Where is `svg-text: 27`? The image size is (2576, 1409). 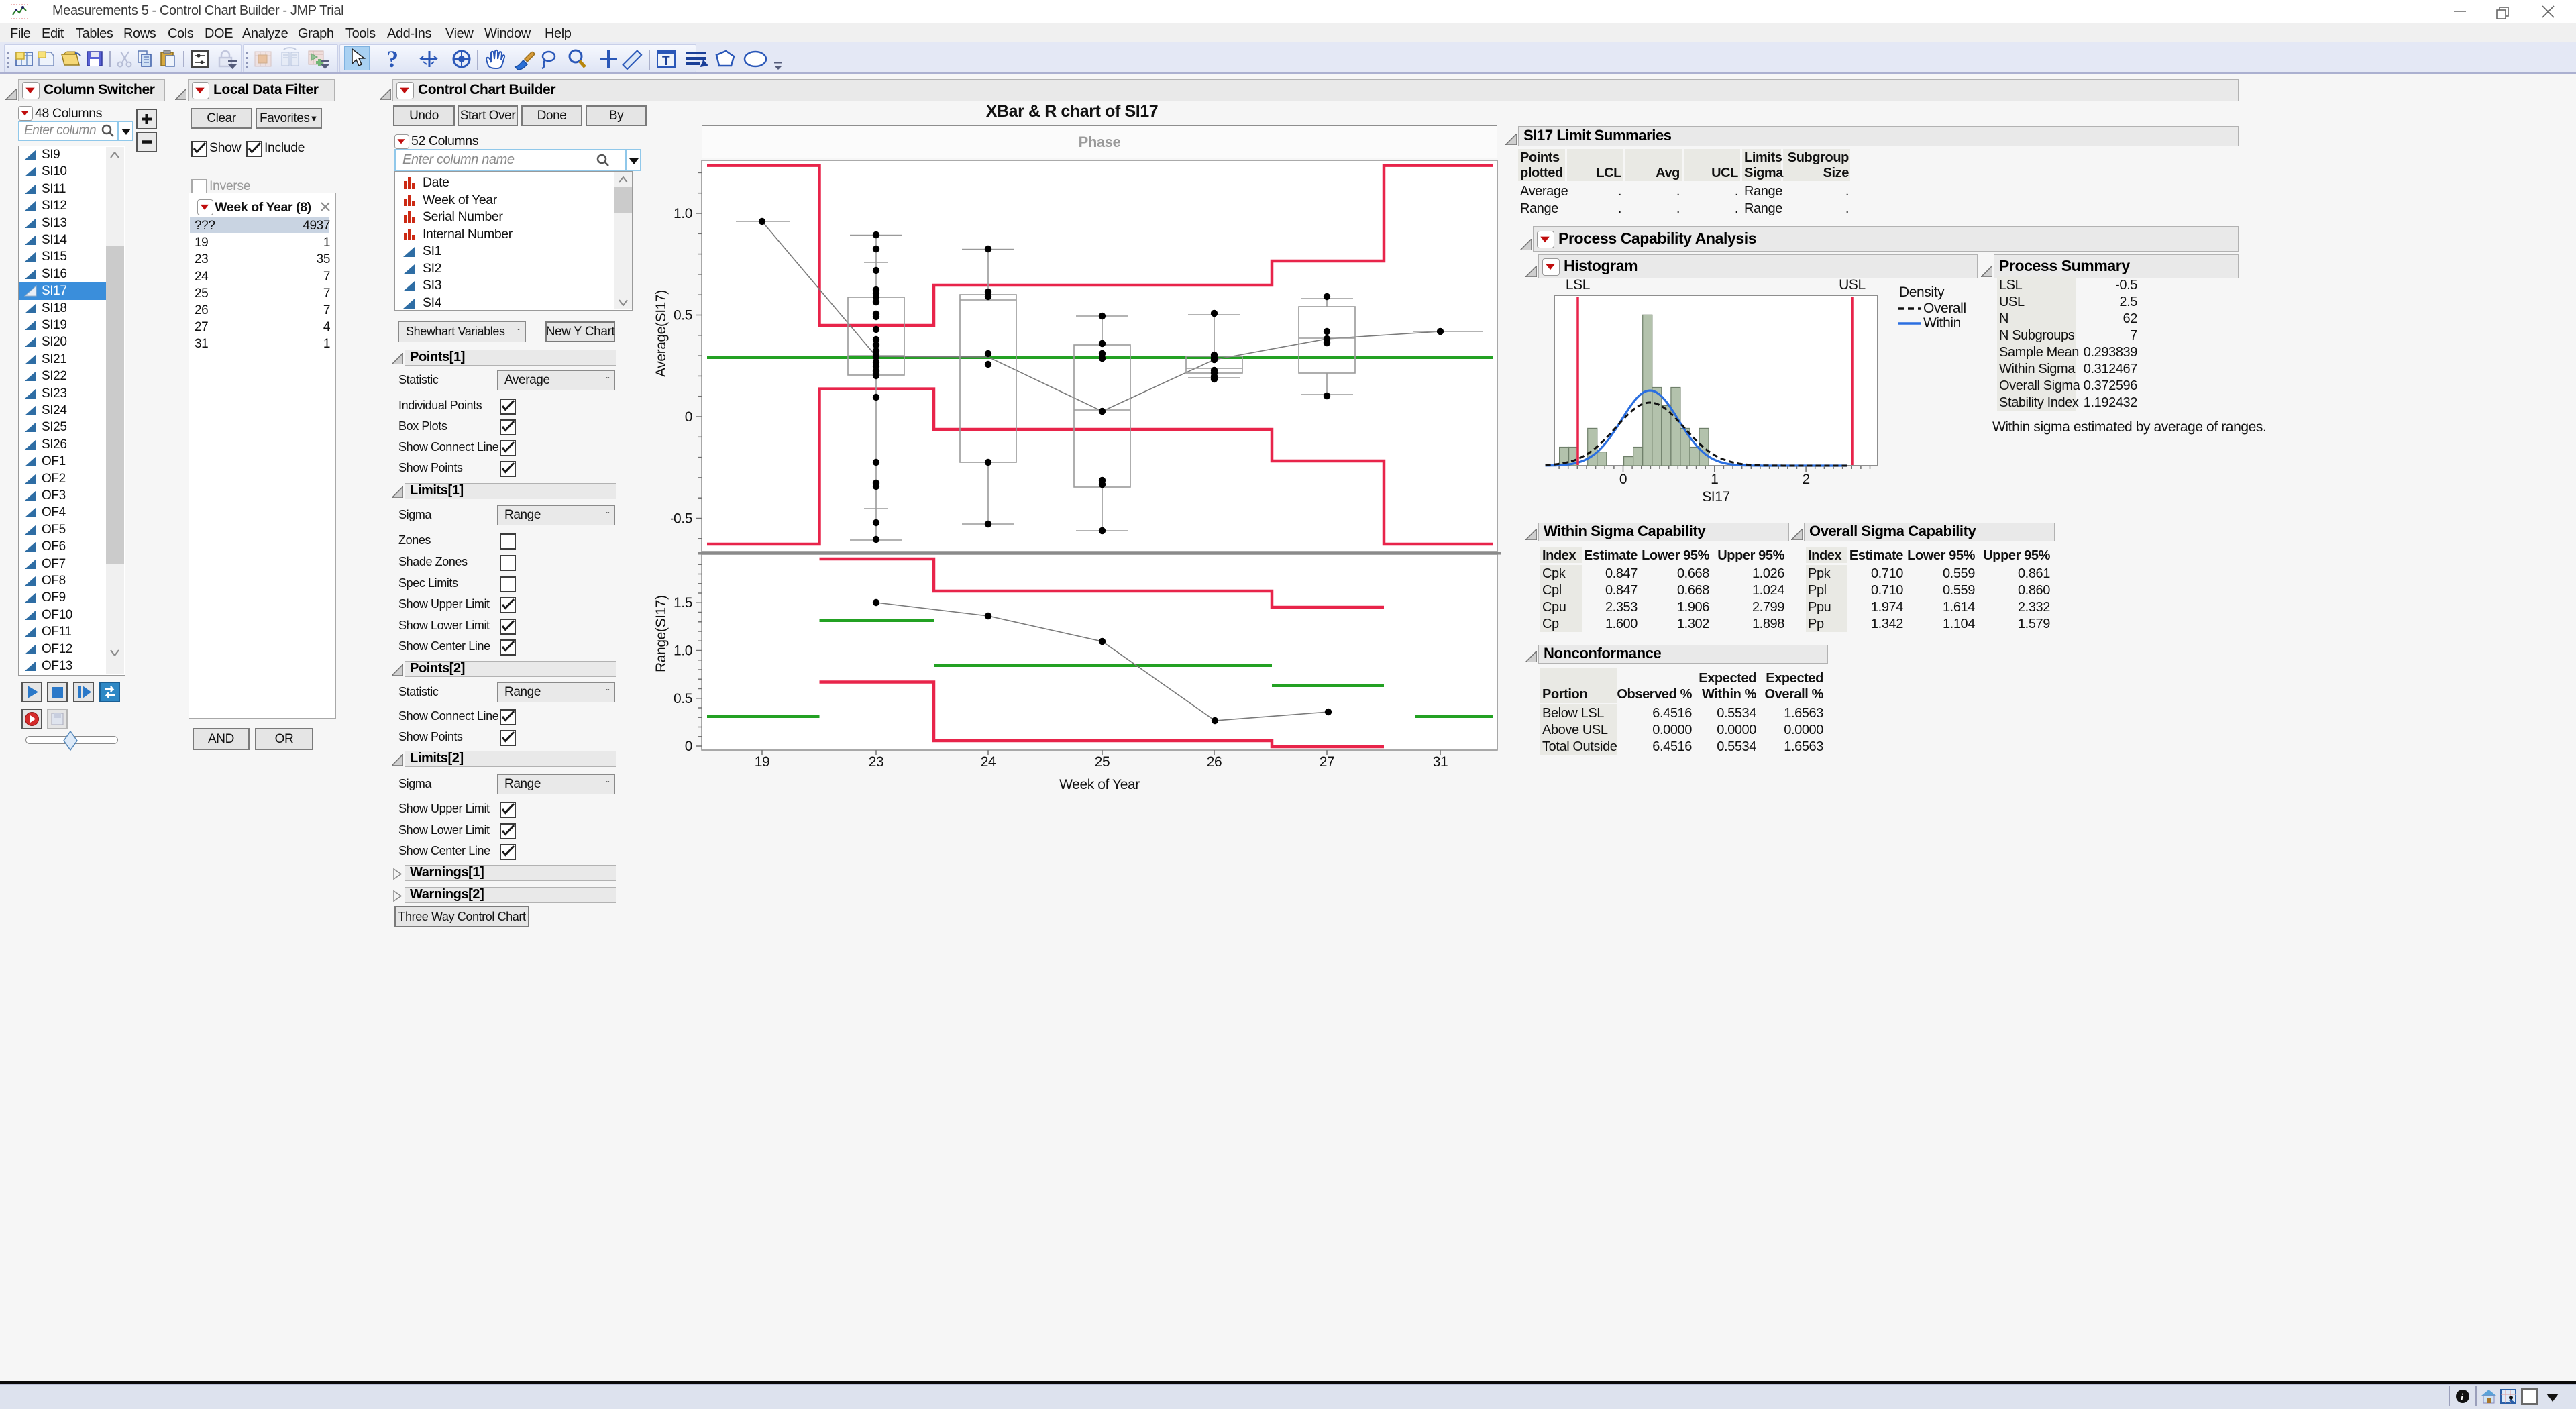
svg-text: 27 is located at coordinates (1327, 762).